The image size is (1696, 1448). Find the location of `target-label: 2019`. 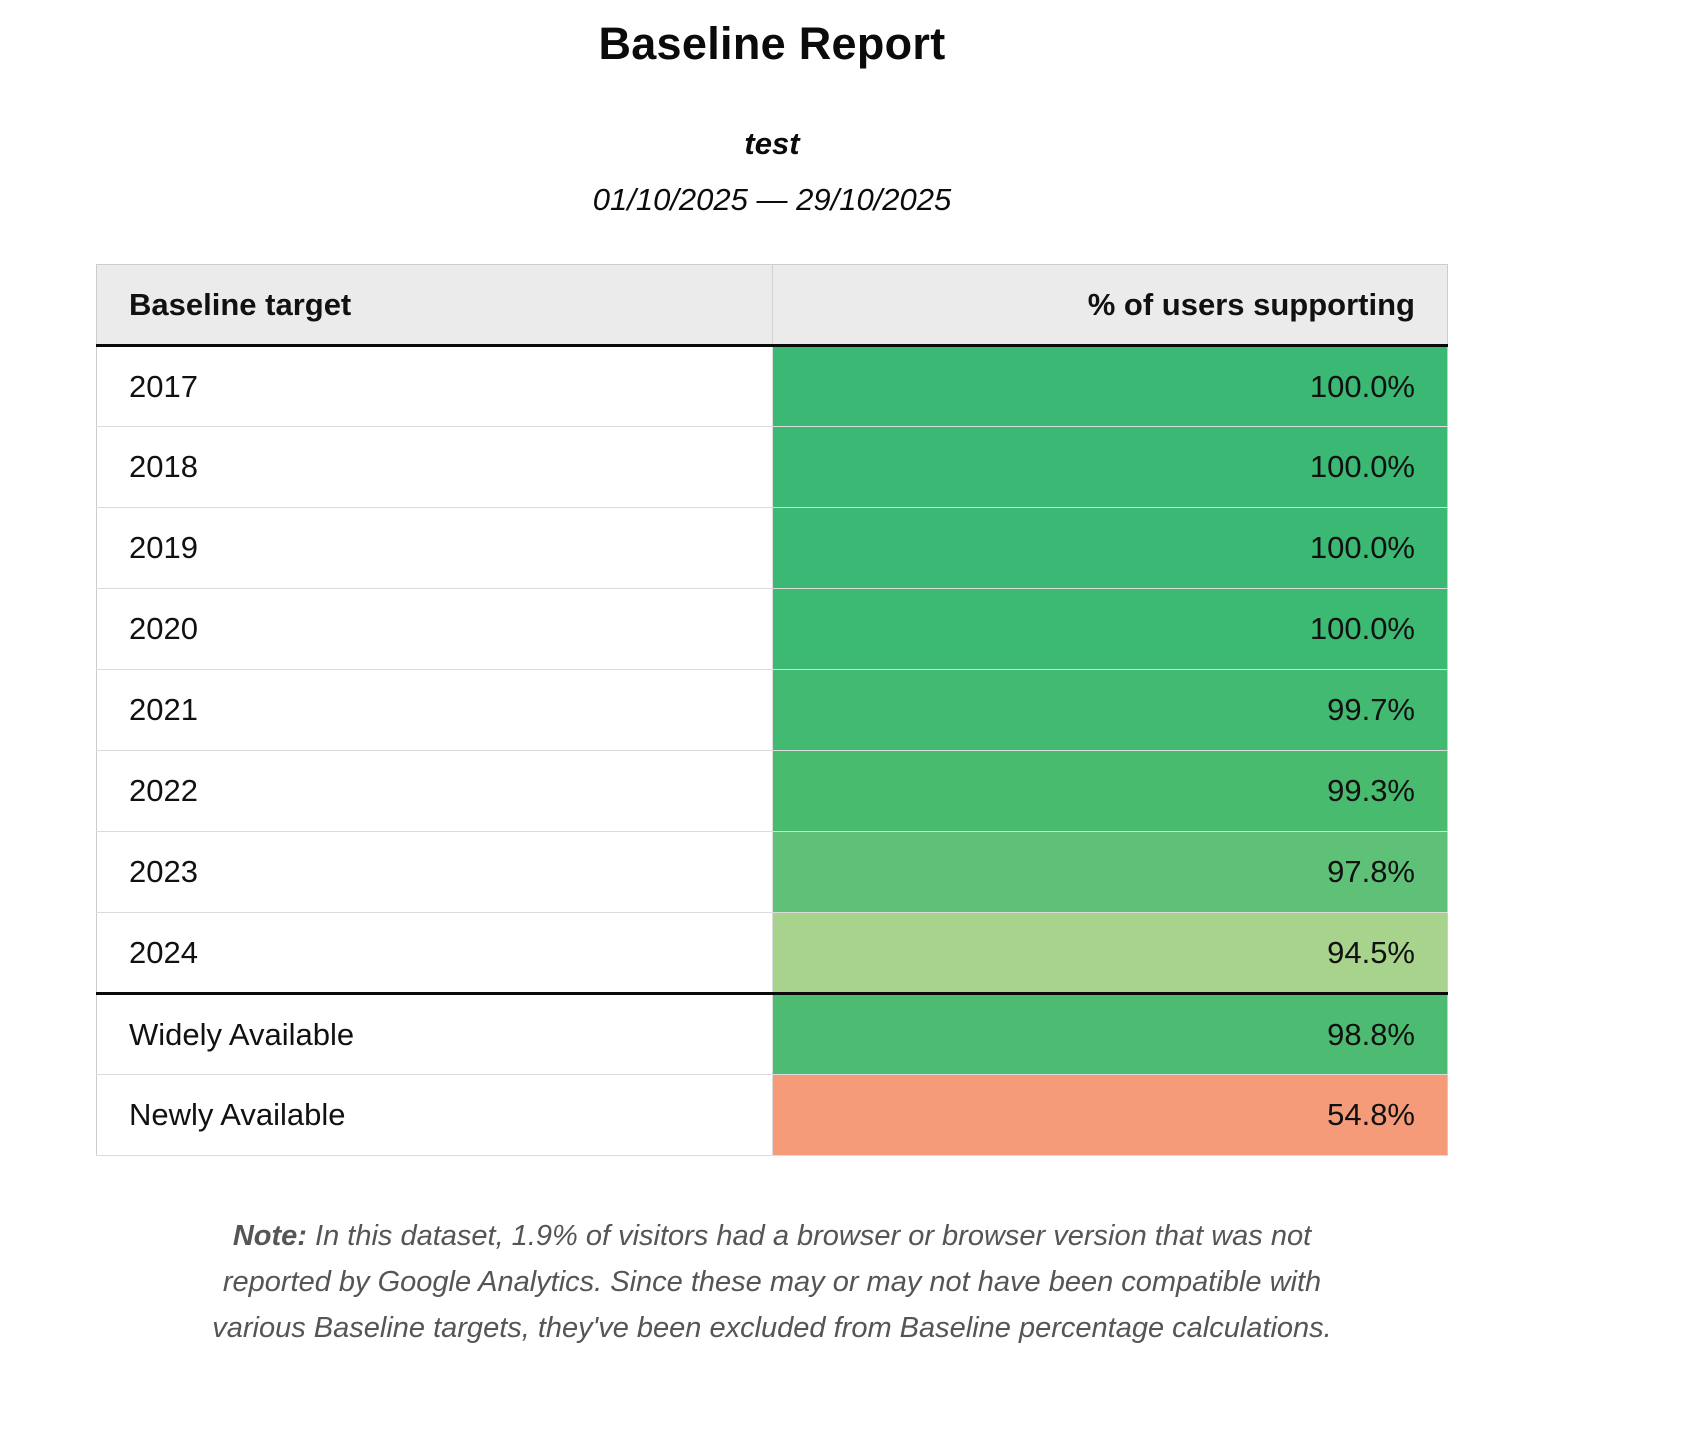

target-label: 2019 is located at coordinates (434, 548).